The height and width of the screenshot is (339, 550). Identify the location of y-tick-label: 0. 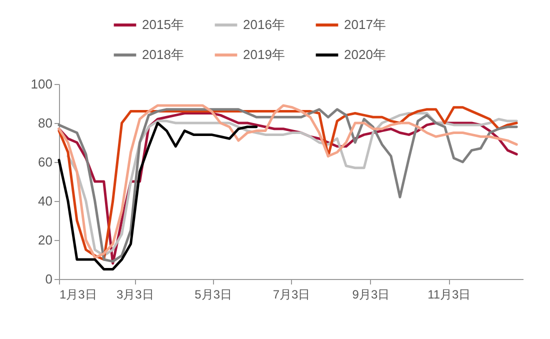
(48, 279).